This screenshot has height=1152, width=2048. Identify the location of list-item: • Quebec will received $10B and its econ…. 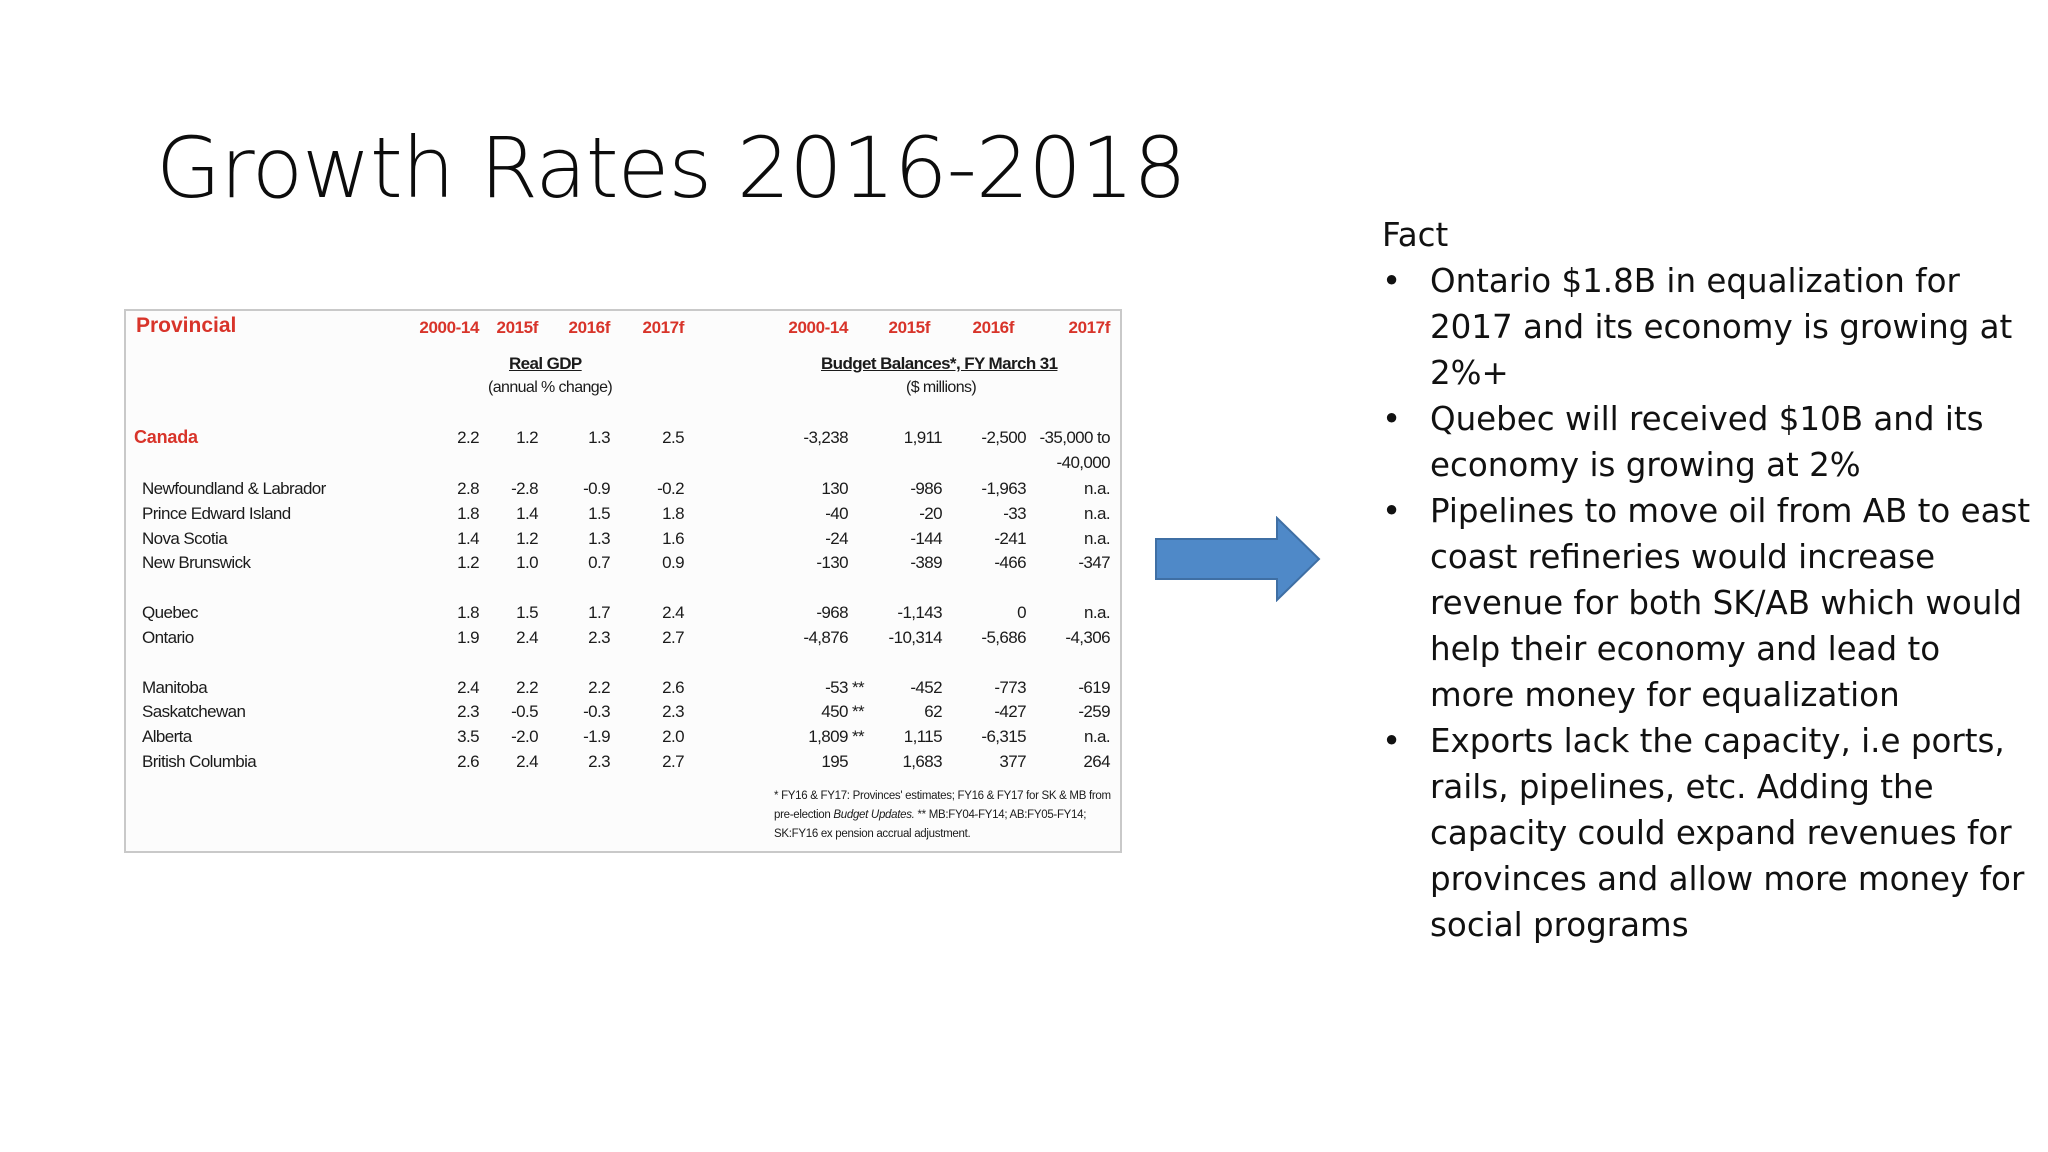
(1707, 442).